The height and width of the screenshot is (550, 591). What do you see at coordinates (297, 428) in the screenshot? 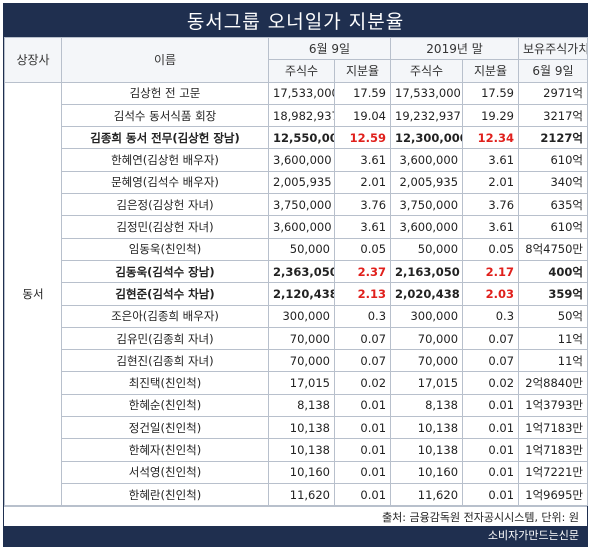
I see `table-row: 정건일(친인척) 10,138 0.01 10,138 0.01 1억7183만` at bounding box center [297, 428].